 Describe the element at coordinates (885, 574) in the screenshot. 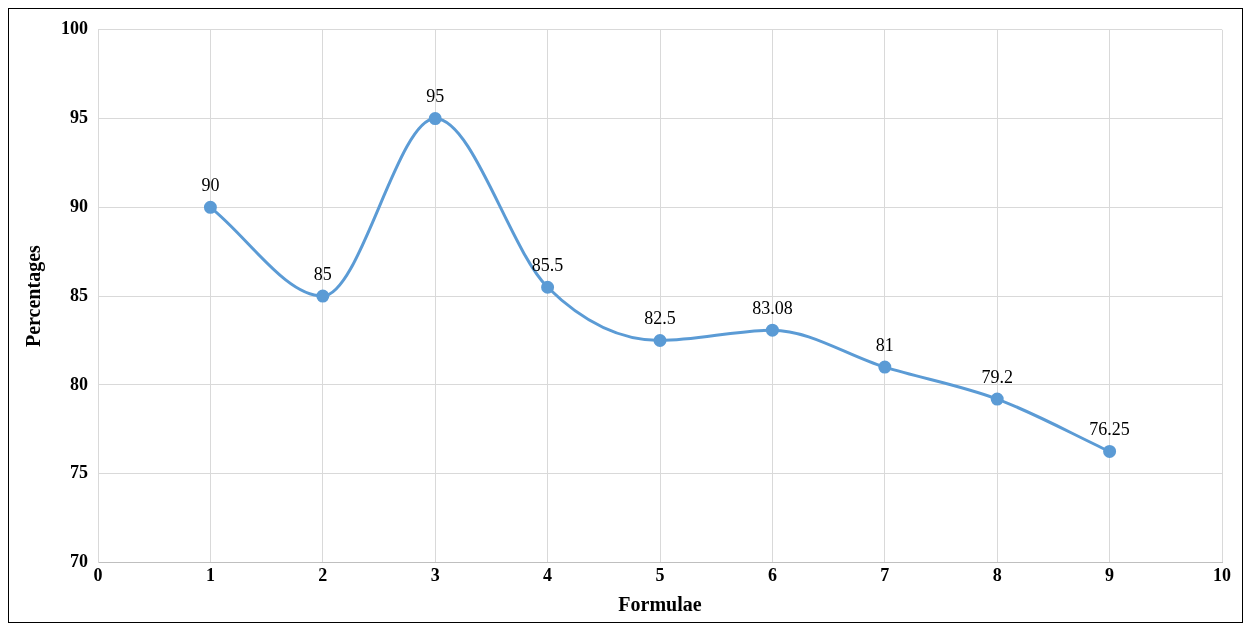

I see `x-tick-label: 7` at that location.